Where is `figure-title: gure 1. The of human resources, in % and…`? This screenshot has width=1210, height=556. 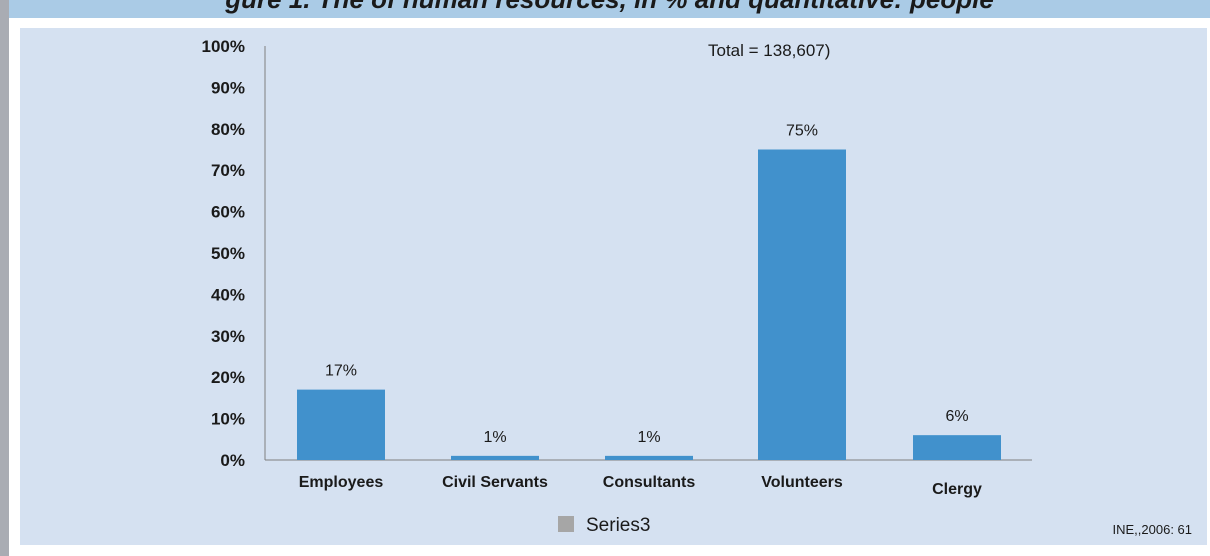
figure-title: gure 1. The of human resources, in % and… is located at coordinates (609, 7).